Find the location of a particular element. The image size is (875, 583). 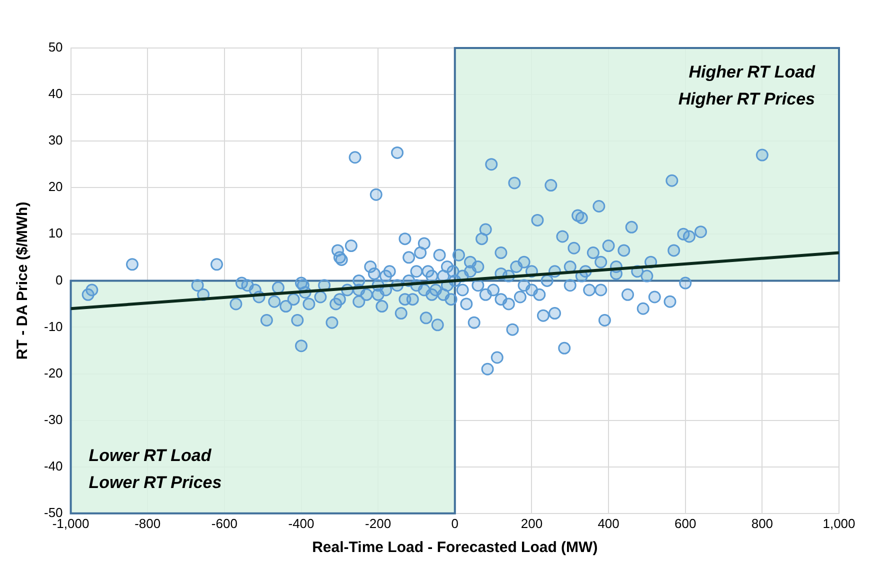

y-axis-title: RT - DA Price ($/MWh) is located at coordinates (23, 281).